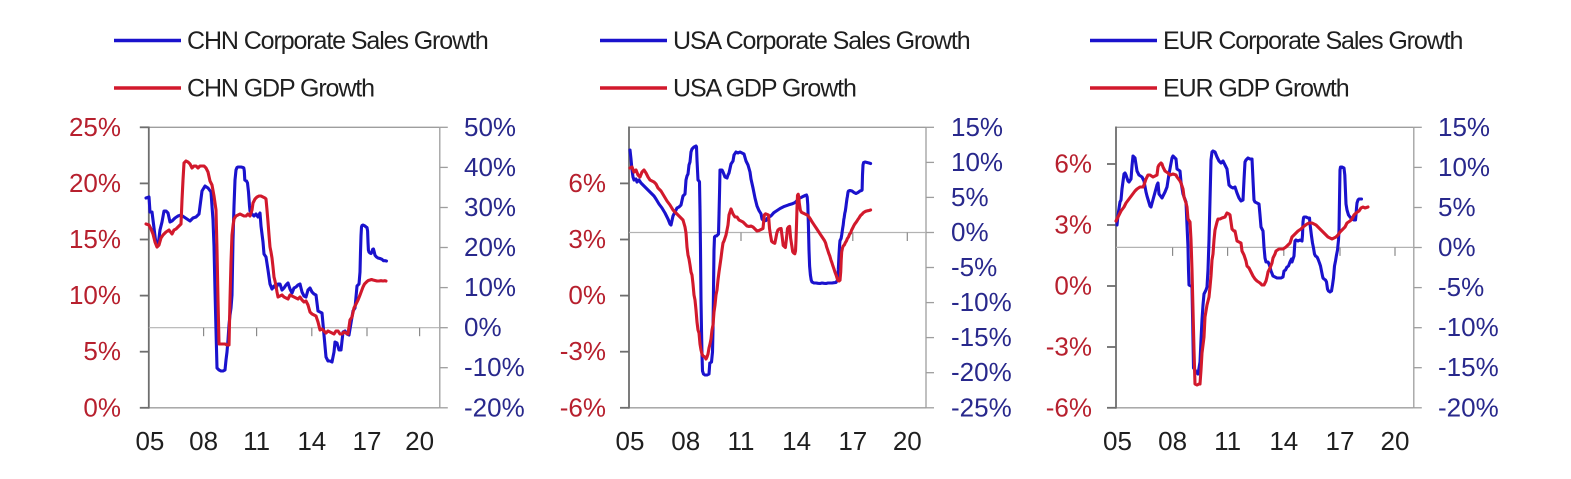 The image size is (1571, 479). What do you see at coordinates (95, 127) in the screenshot?
I see `svg-text: 25%` at bounding box center [95, 127].